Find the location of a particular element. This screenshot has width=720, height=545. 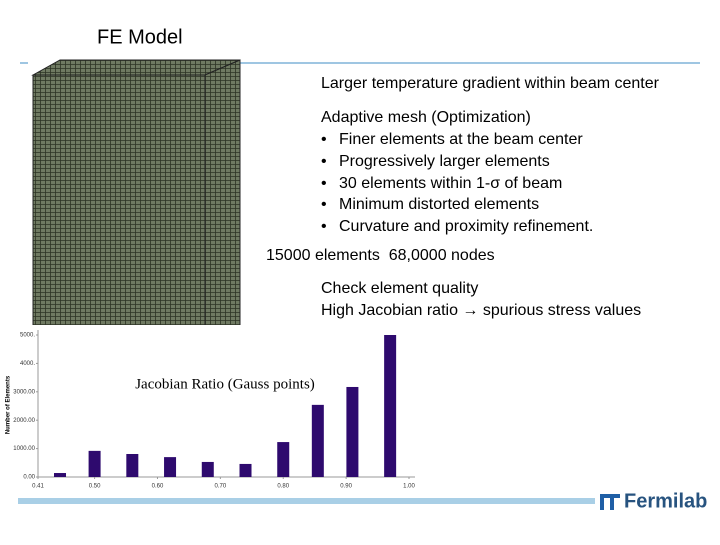

y-tick-label: 0.00 is located at coordinates (29, 478).